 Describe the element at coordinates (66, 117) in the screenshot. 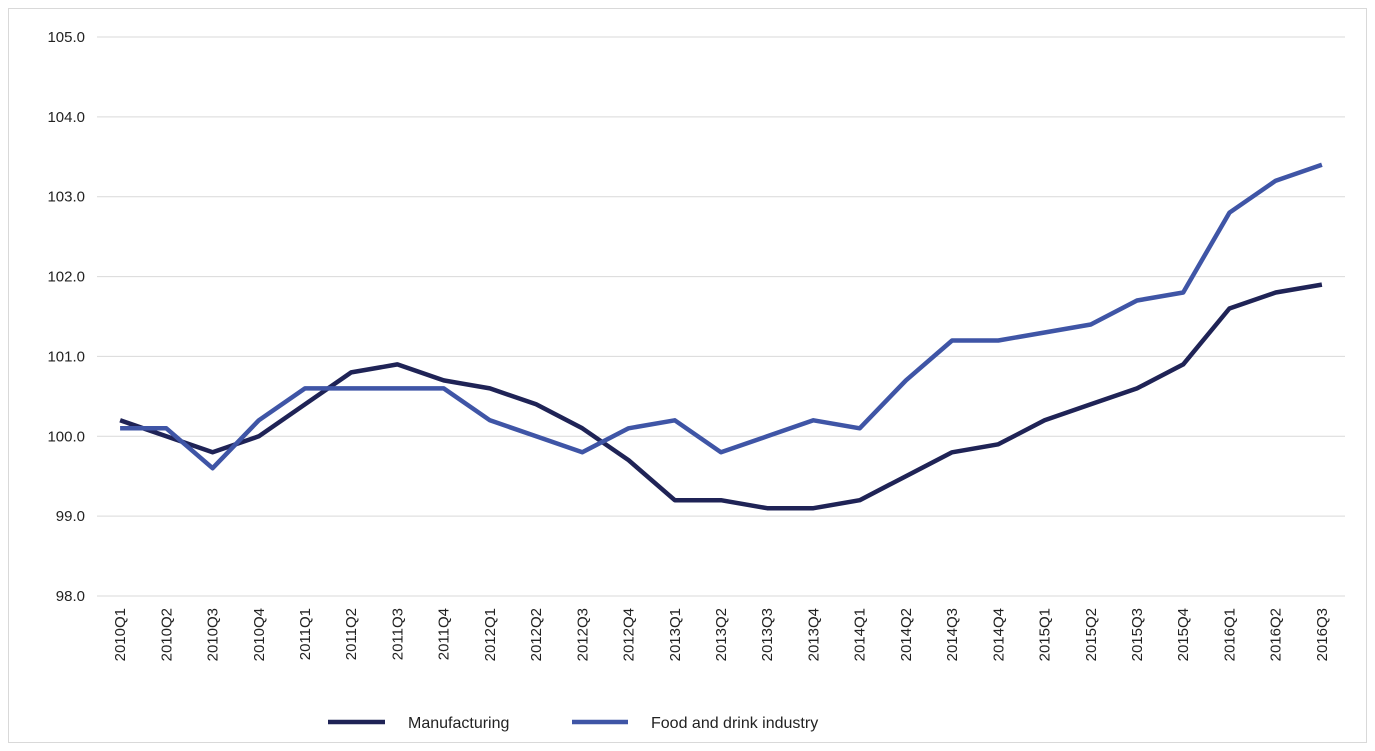

I see `y-tick-label: 104.0` at that location.